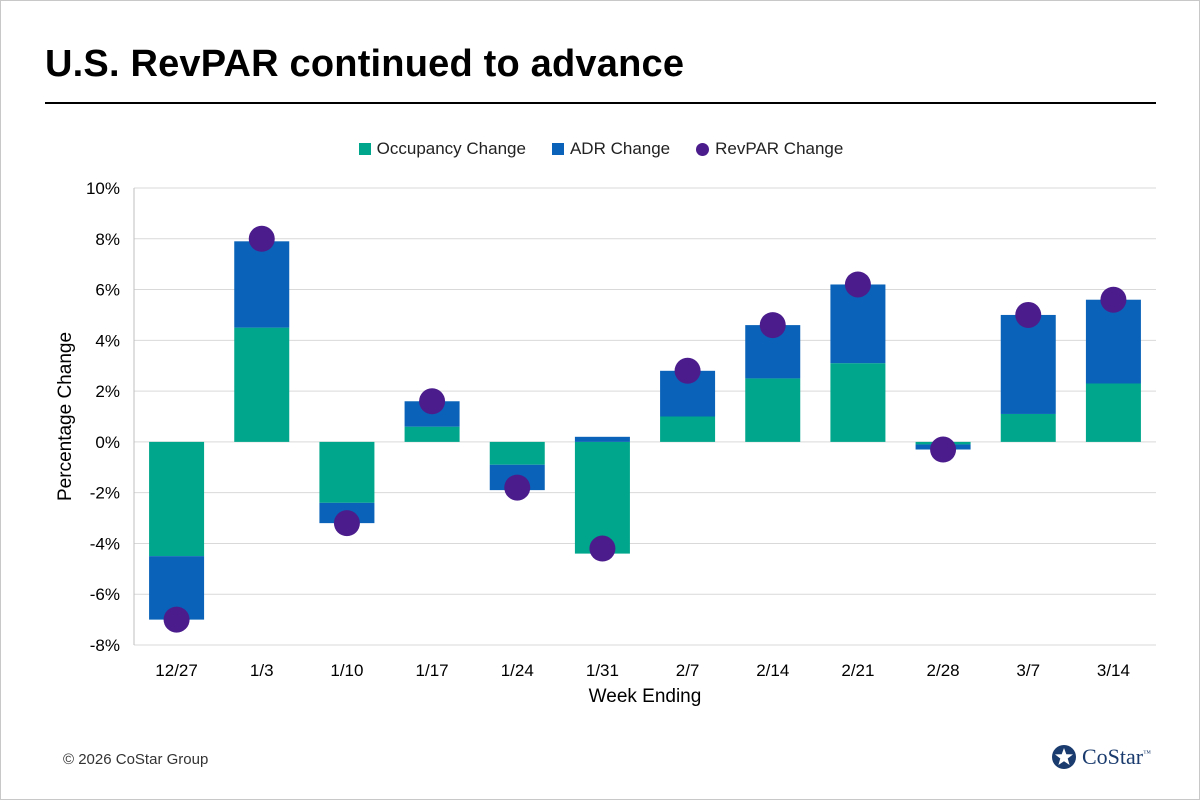  I want to click on legend-item-revpar: RevPAR Change, so click(769, 149).